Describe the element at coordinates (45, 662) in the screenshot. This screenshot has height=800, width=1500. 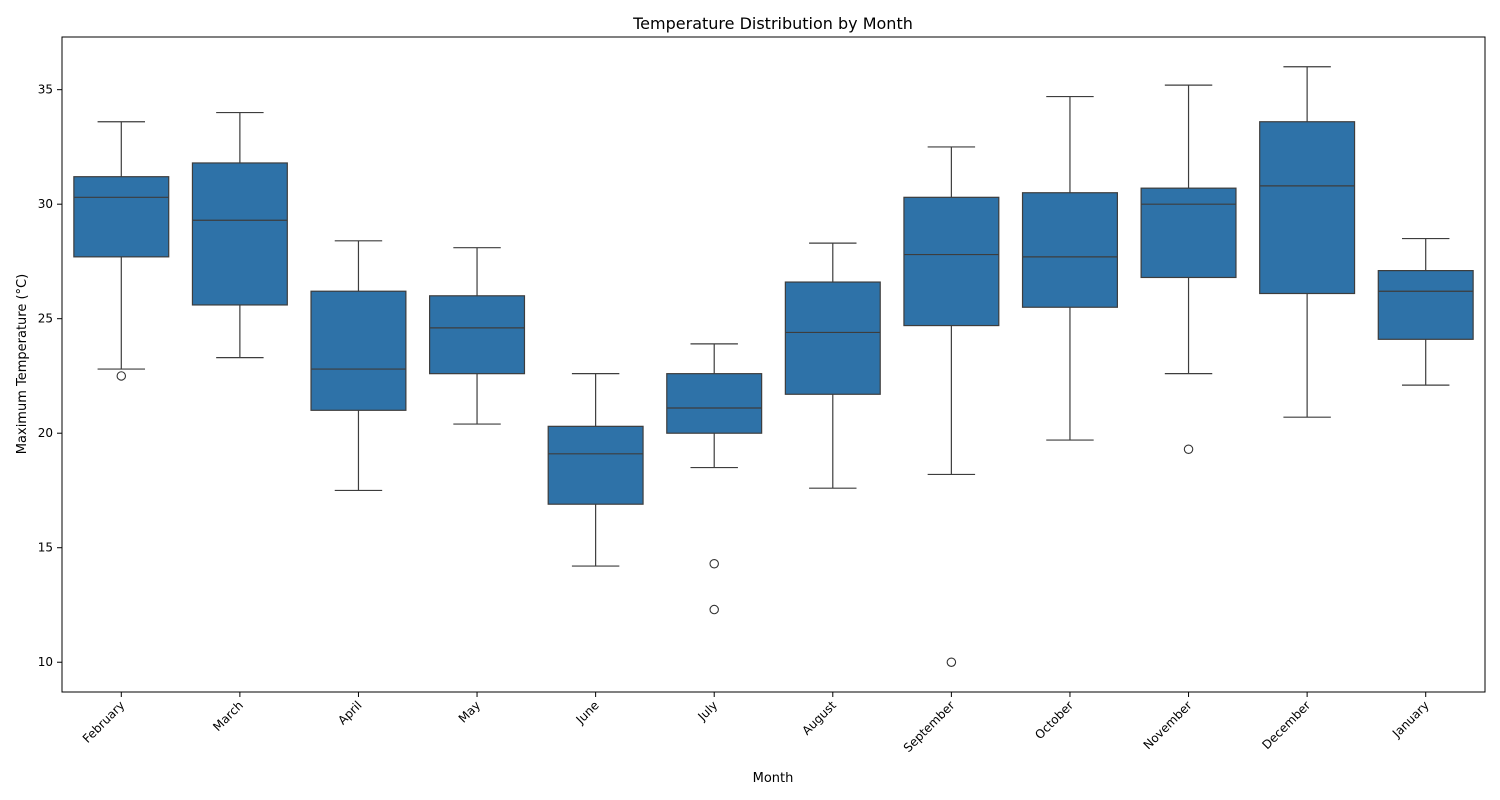
I see `y-tick-label: 10` at that location.